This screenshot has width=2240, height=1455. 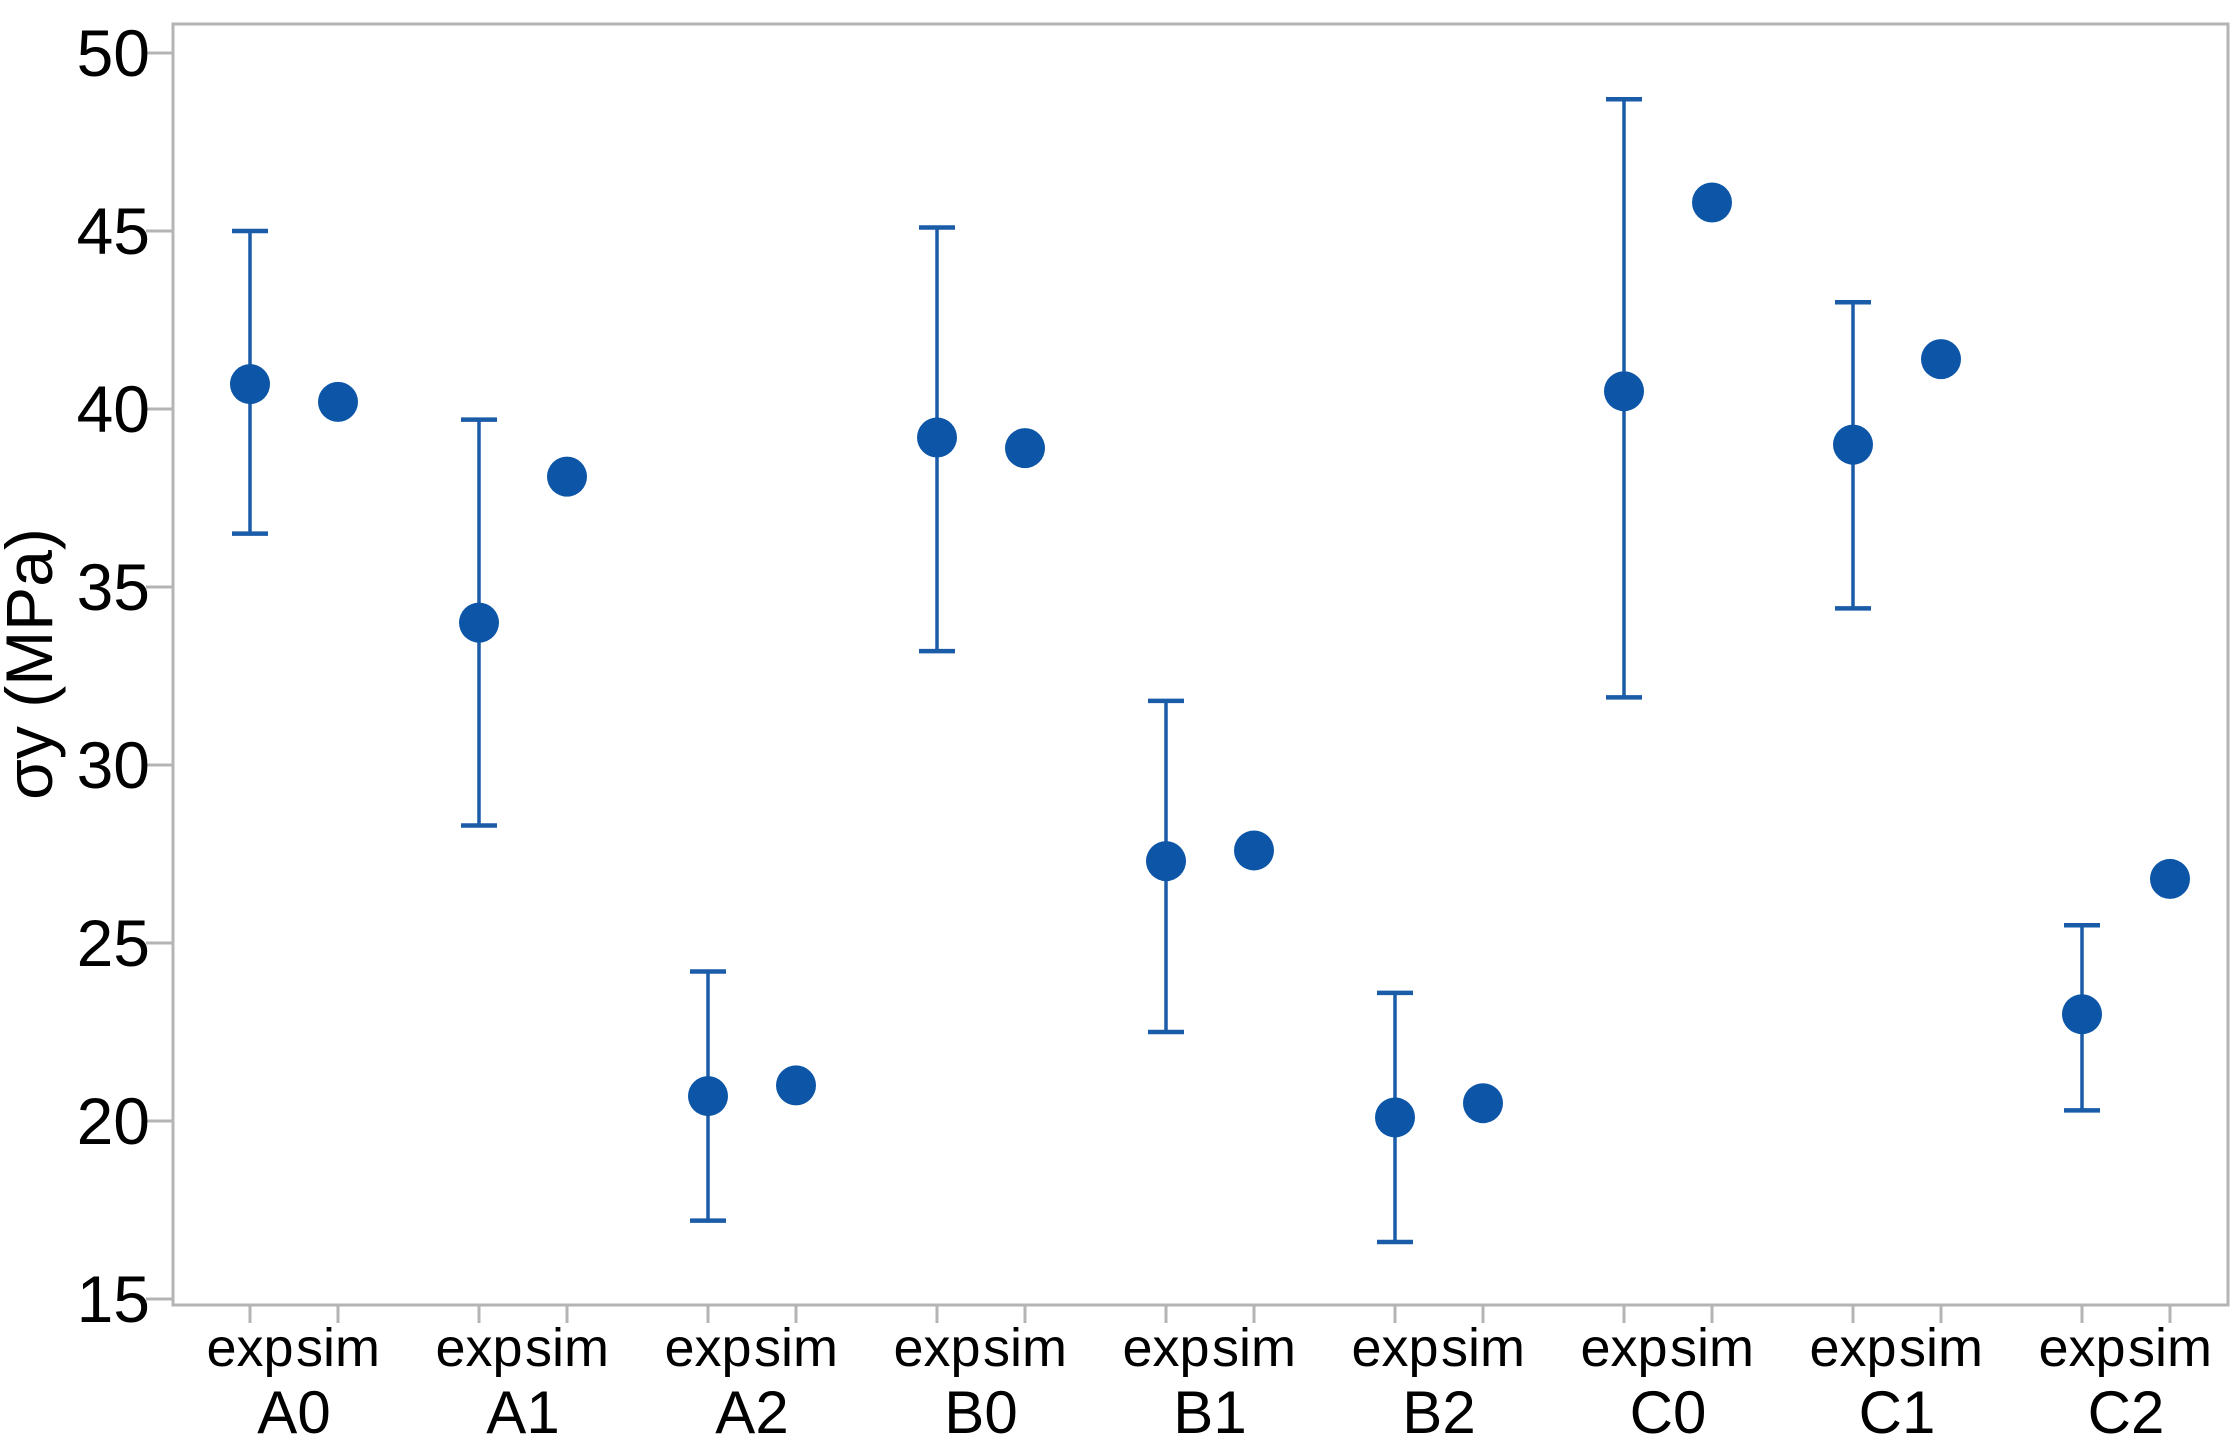 I want to click on sim-marker-A0, so click(x=338, y=401).